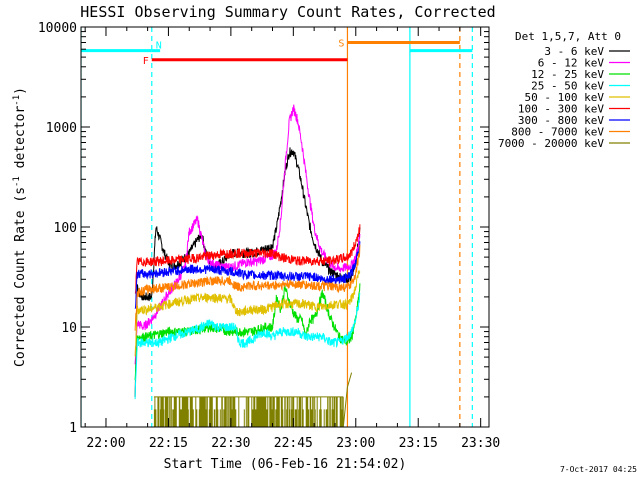  I want to click on y-tick-label: 10, so click(69, 328).